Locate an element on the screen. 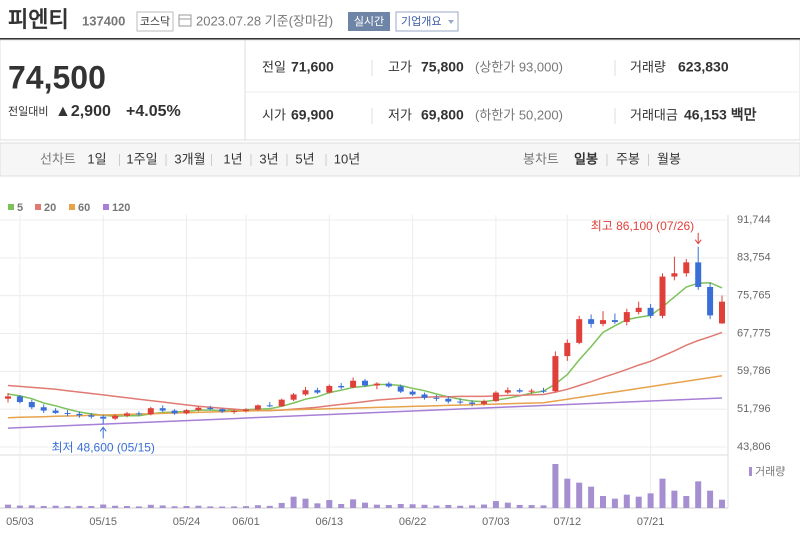 The image size is (800, 537). tab: 일봉 is located at coordinates (586, 158).